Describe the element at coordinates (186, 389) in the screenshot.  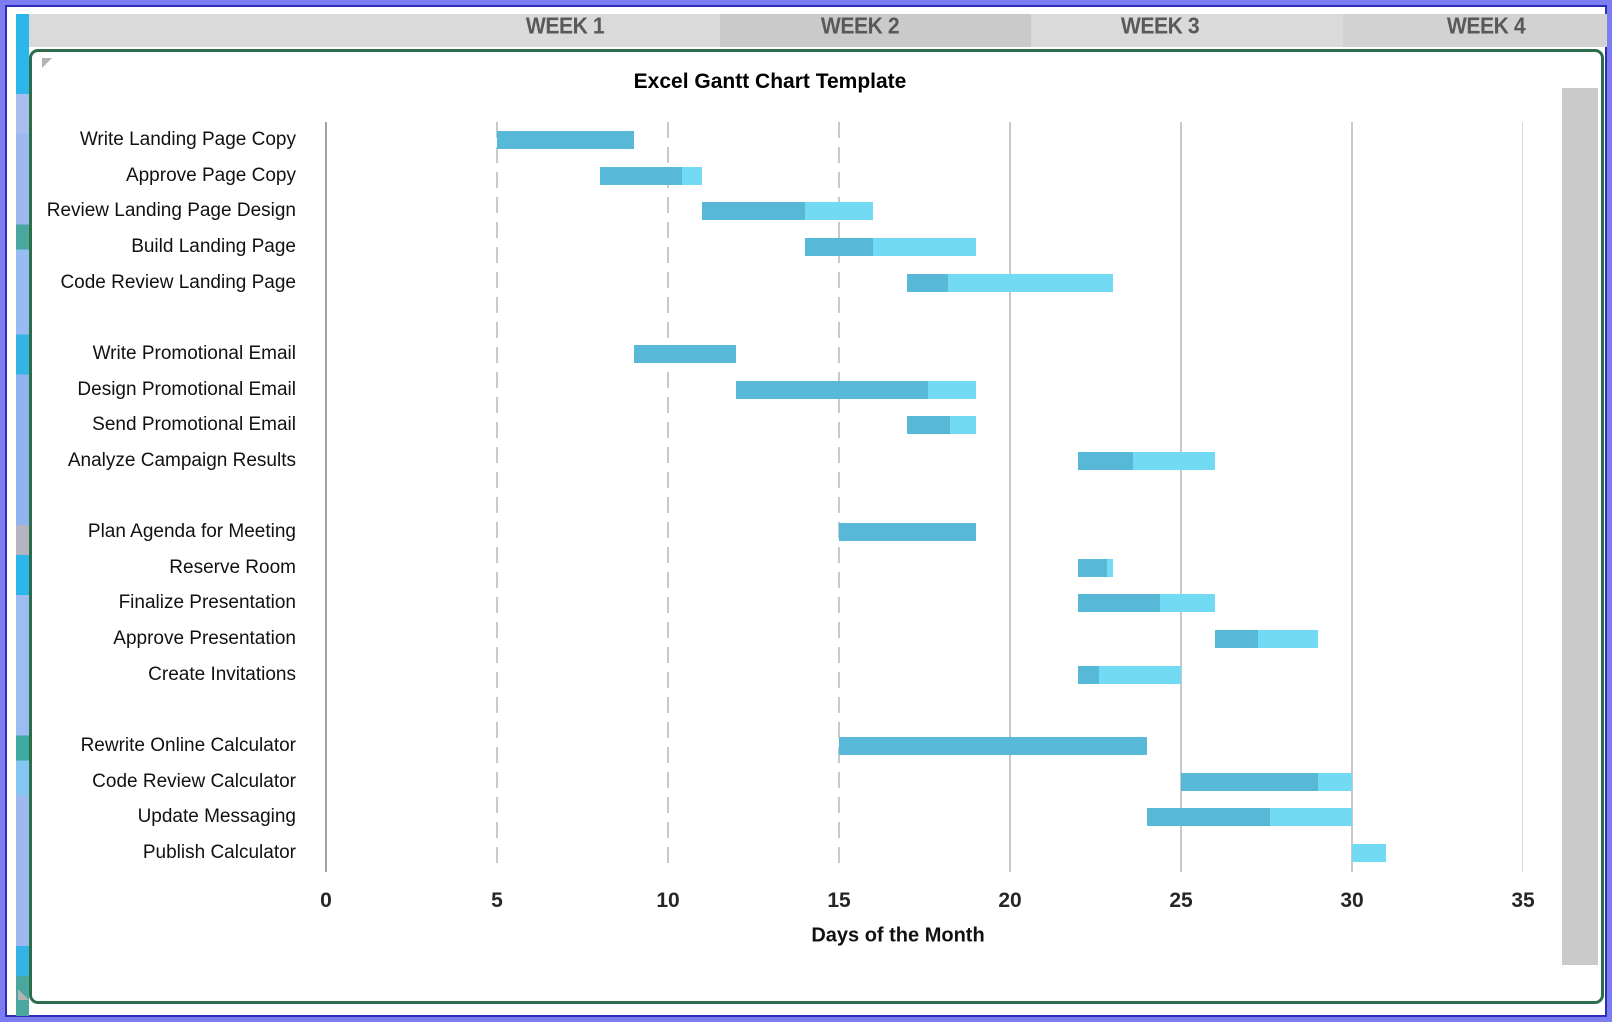
I see `task-label: Design Promotional Email` at that location.